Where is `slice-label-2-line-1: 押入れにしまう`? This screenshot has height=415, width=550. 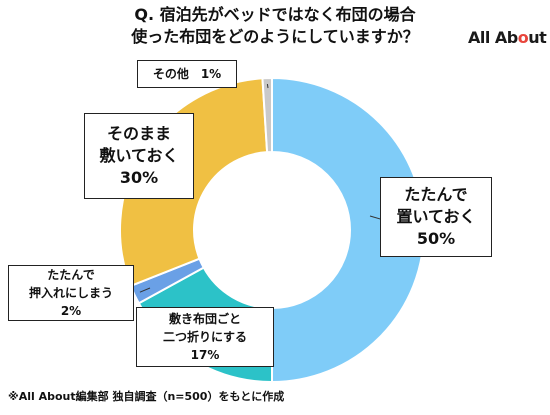 slice-label-2-line-1: 押入れにしまう is located at coordinates (70, 293).